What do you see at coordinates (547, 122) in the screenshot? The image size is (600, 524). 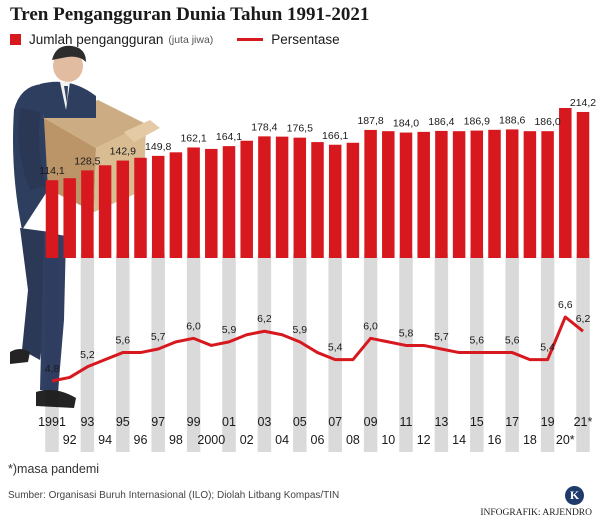 I see `bar-value-label: 186,0` at bounding box center [547, 122].